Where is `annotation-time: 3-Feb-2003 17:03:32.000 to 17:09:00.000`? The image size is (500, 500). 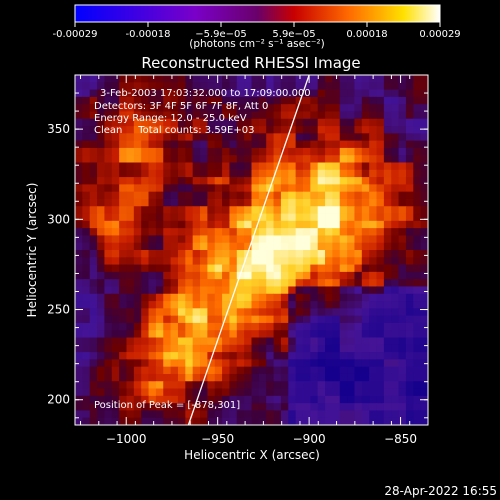 annotation-time: 3-Feb-2003 17:03:32.000 to 17:09:00.000 is located at coordinates (205, 93).